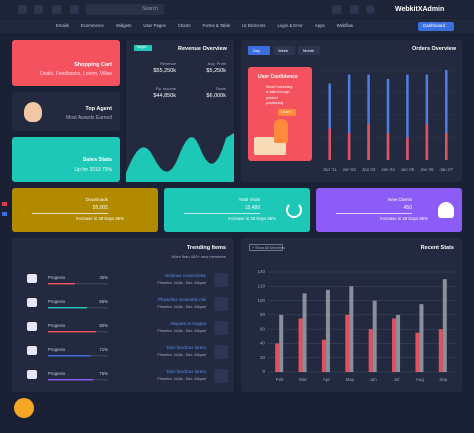 The image size is (474, 433). What do you see at coordinates (198, 256) in the screenshot?
I see `panel-subtitle: More than 400+ new members` at bounding box center [198, 256].